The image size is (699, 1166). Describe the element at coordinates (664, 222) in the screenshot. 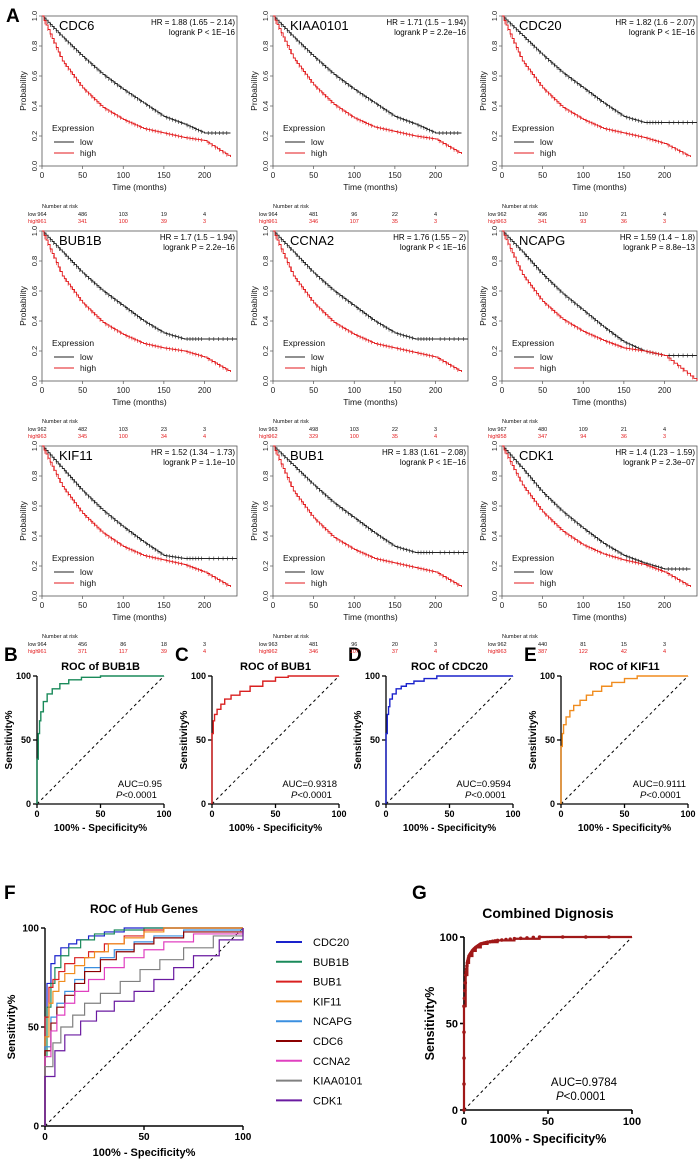

I see `km-risk-high-value: 3` at that location.